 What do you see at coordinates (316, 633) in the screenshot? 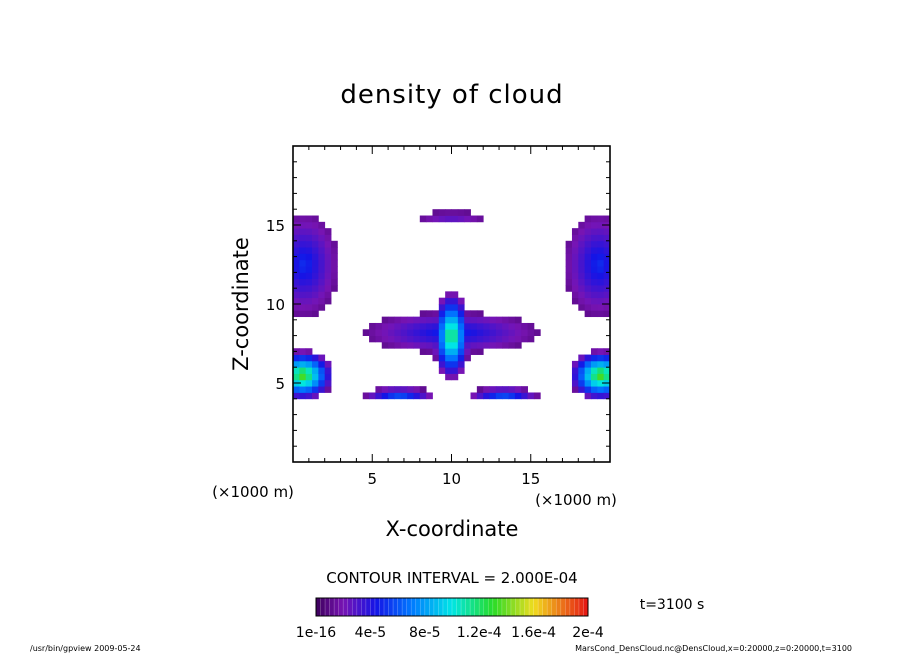
I see `colorbar-label: 1e-16` at bounding box center [316, 633].